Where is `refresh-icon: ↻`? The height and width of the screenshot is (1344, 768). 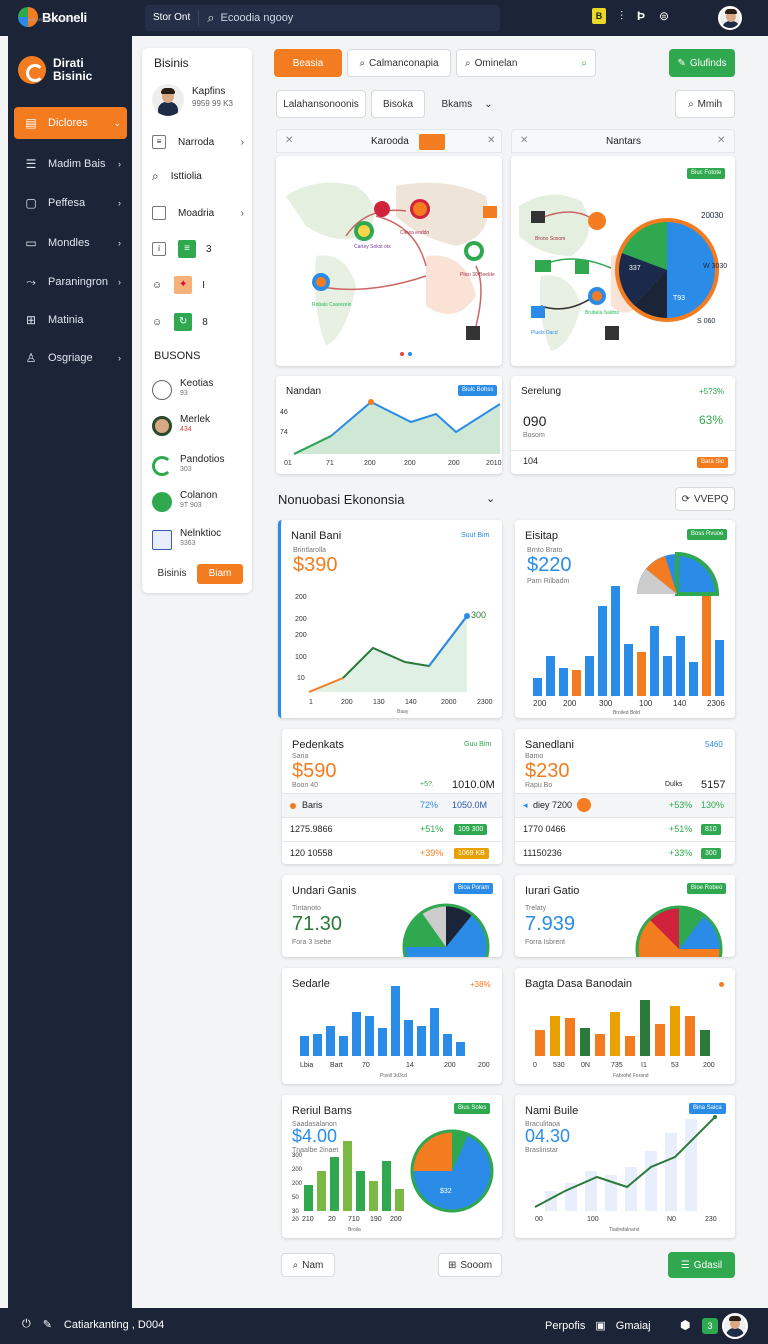
refresh-icon: ↻ is located at coordinates (183, 322).